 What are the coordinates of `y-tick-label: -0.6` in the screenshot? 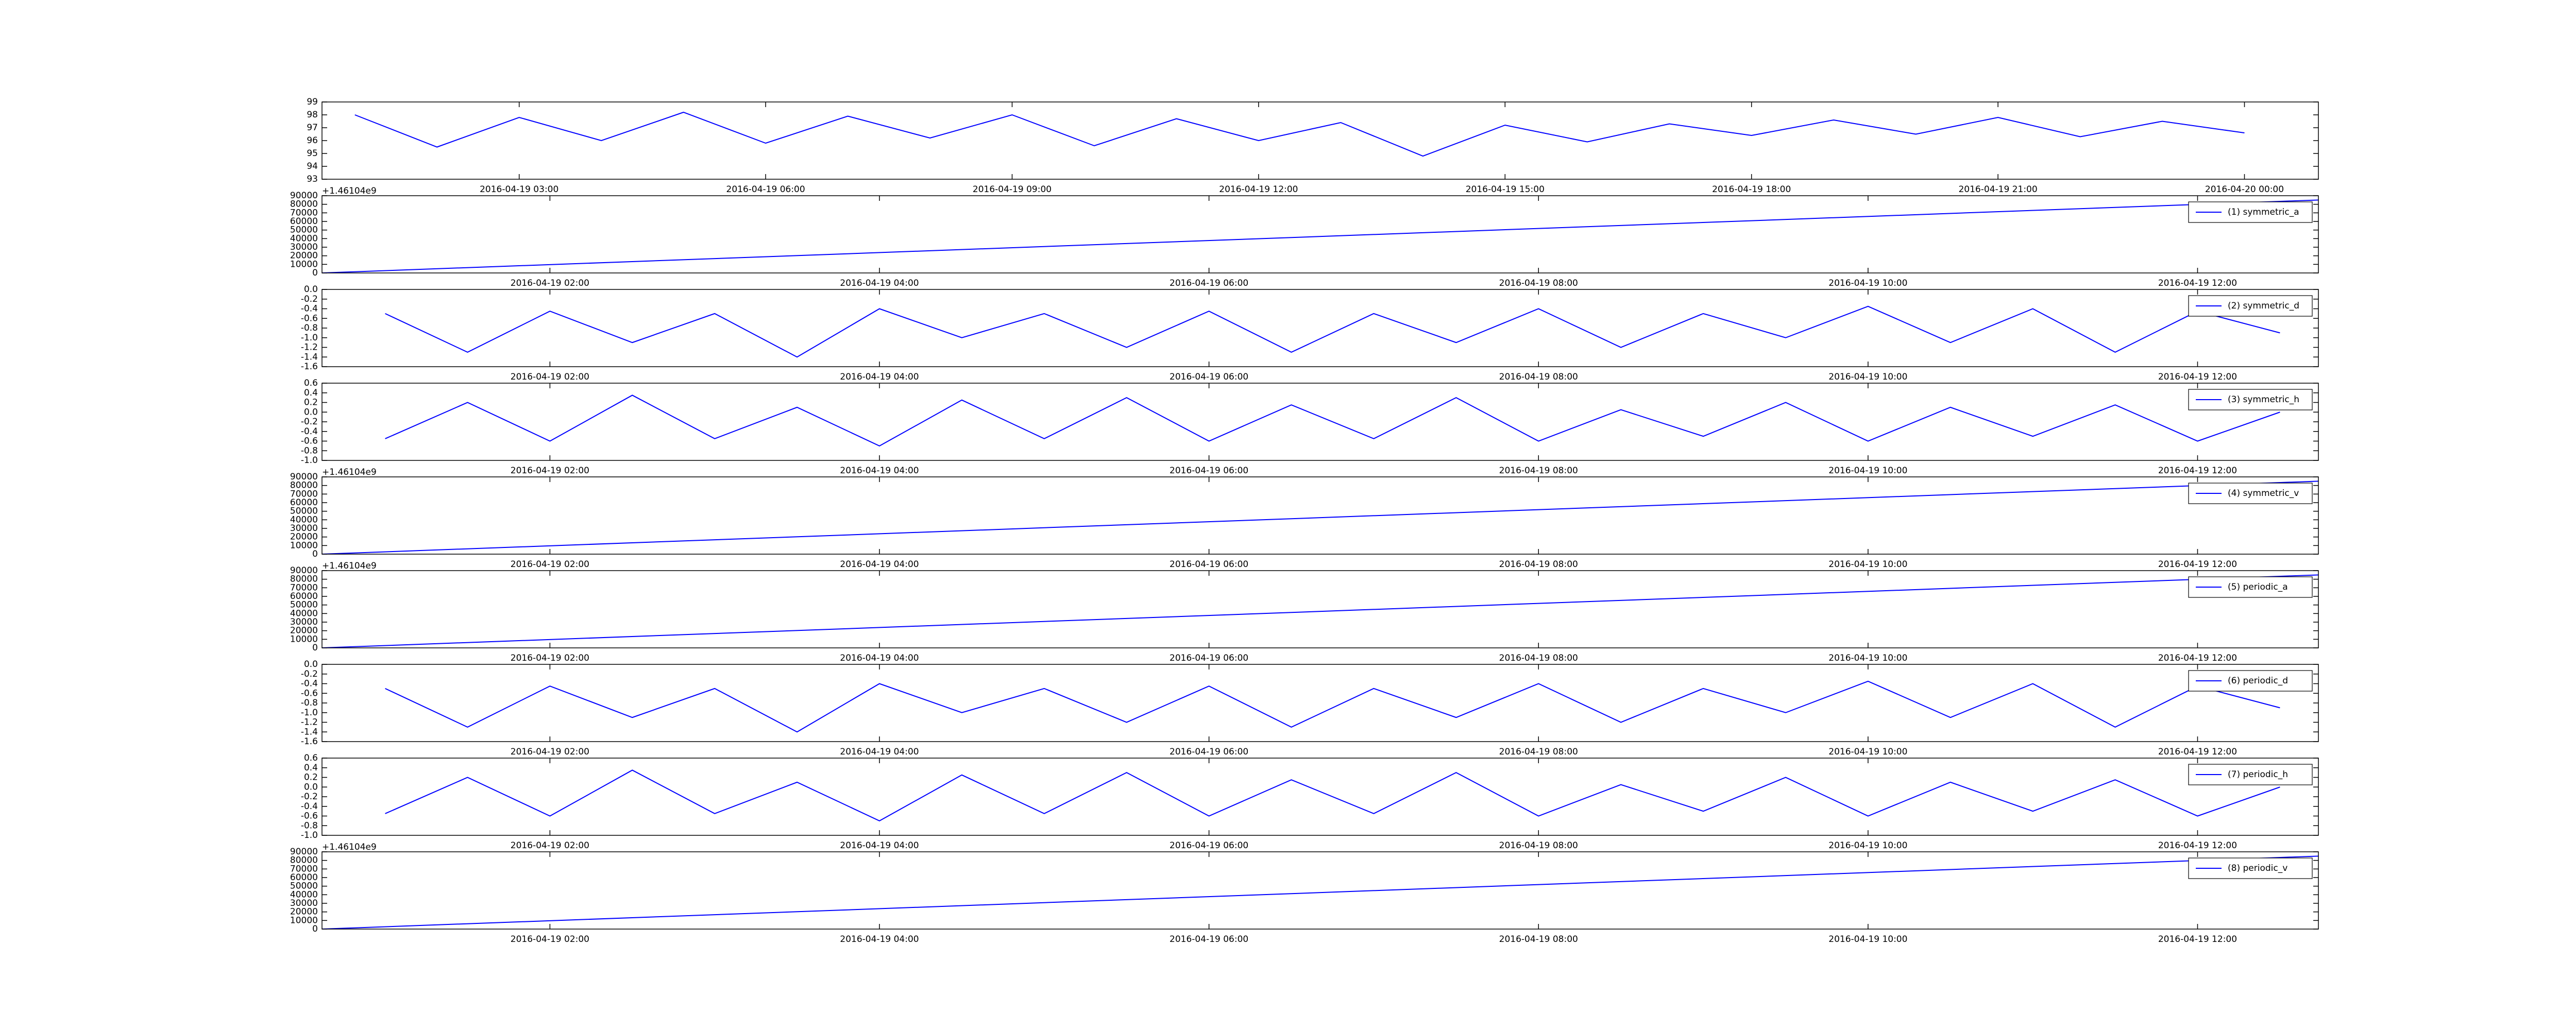 It's located at (309, 441).